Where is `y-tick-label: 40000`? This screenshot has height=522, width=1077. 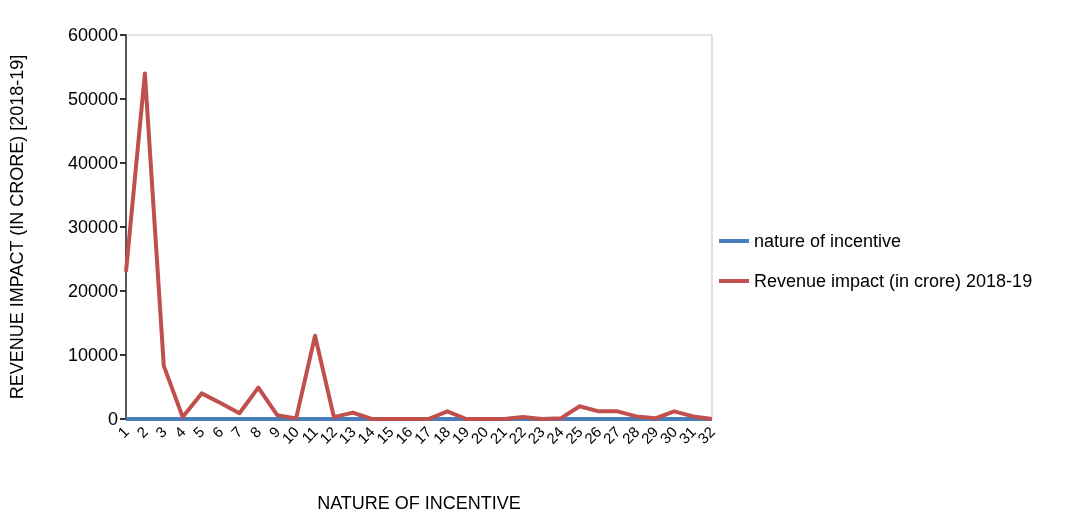 y-tick-label: 40000 is located at coordinates (92, 163).